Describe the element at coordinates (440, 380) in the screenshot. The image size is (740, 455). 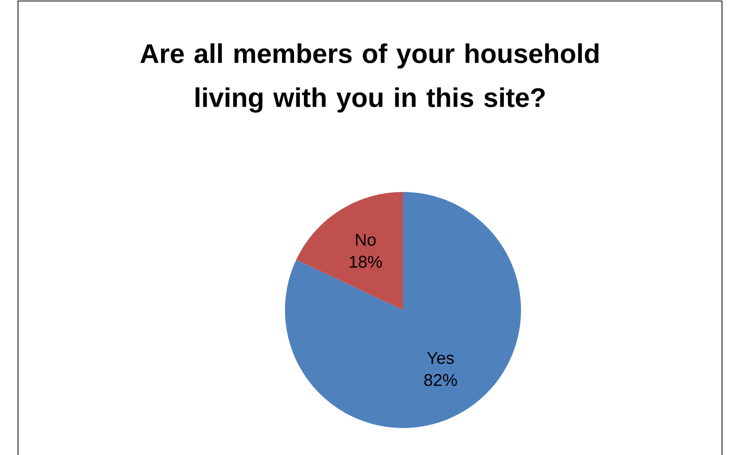
I see `data-label: 82%` at that location.